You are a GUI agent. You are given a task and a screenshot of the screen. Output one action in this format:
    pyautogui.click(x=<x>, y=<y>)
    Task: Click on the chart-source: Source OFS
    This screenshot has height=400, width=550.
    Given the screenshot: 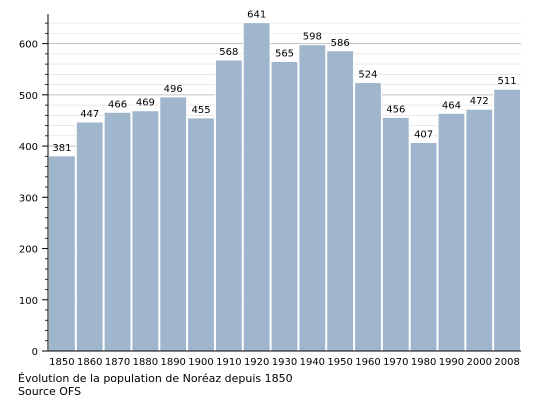 What is the action you would take?
    pyautogui.click(x=50, y=391)
    